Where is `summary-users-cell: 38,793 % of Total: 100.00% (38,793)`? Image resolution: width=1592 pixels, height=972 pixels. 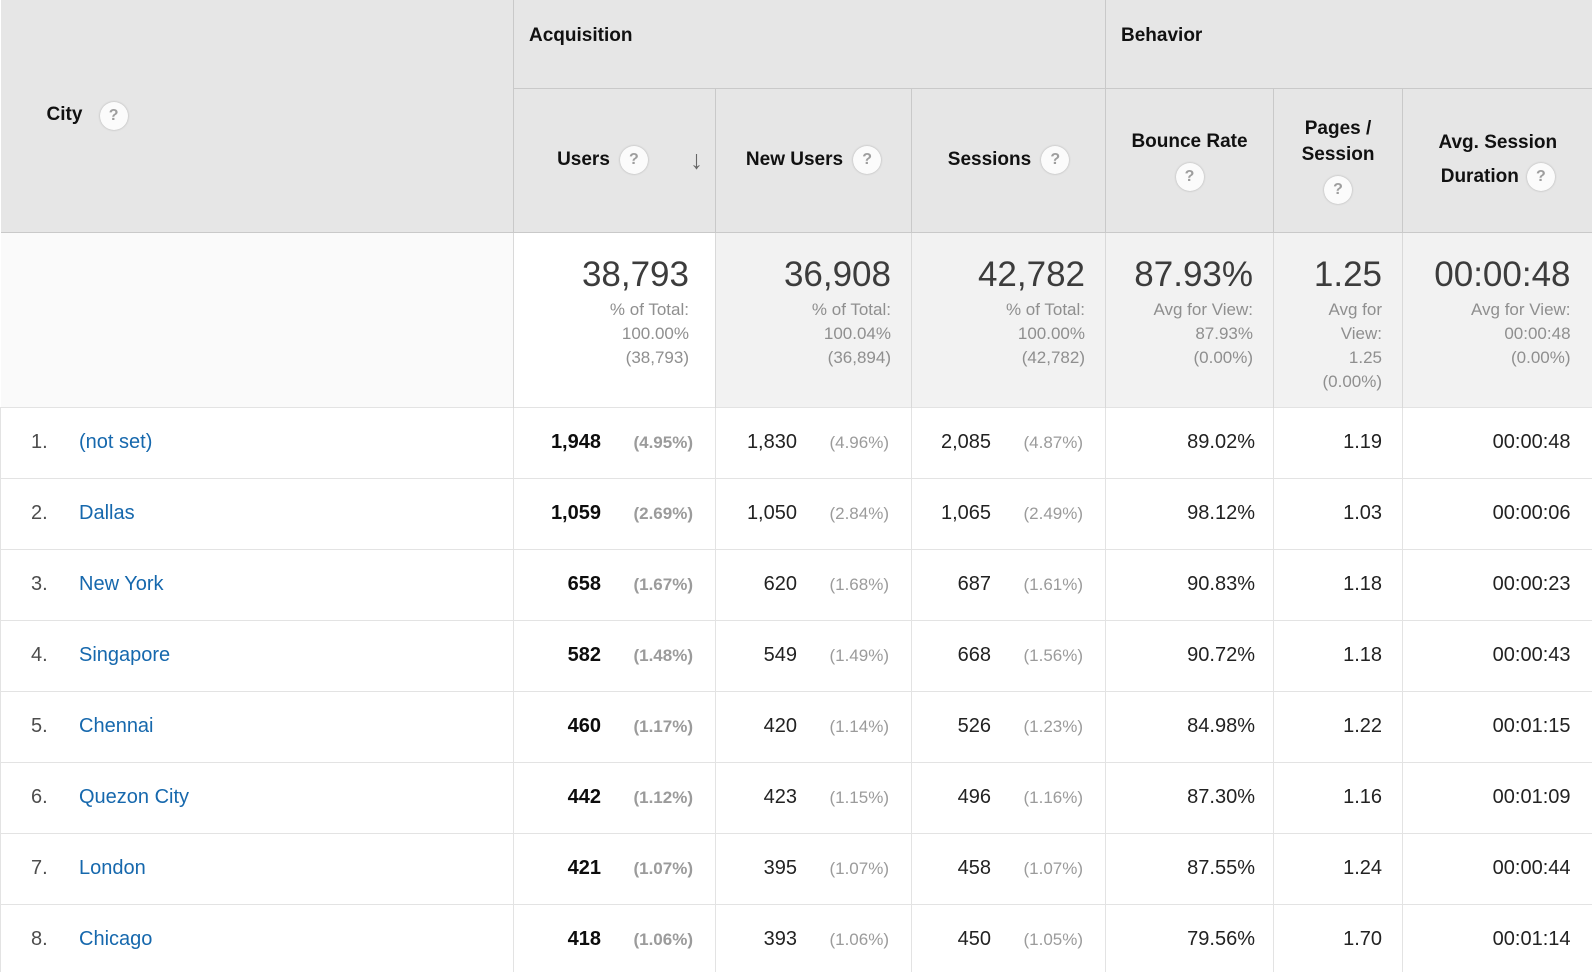
summary-users-cell: 38,793 % of Total: 100.00% (38,793) is located at coordinates (614, 319).